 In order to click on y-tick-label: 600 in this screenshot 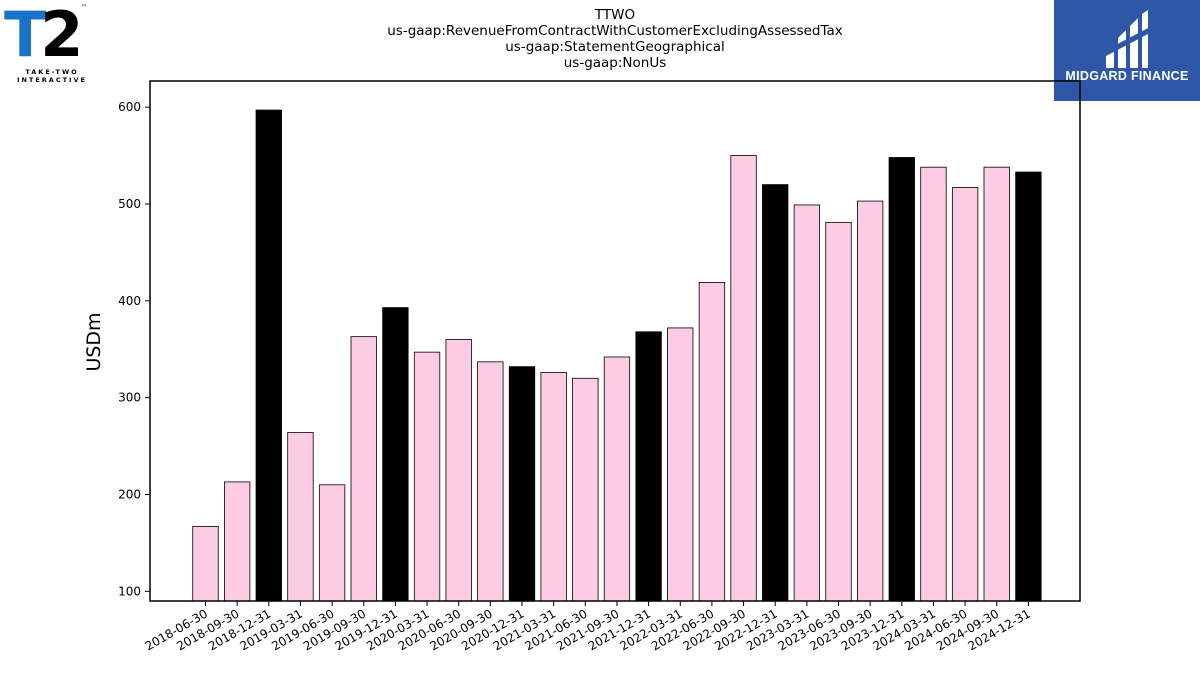, I will do `click(129, 107)`.